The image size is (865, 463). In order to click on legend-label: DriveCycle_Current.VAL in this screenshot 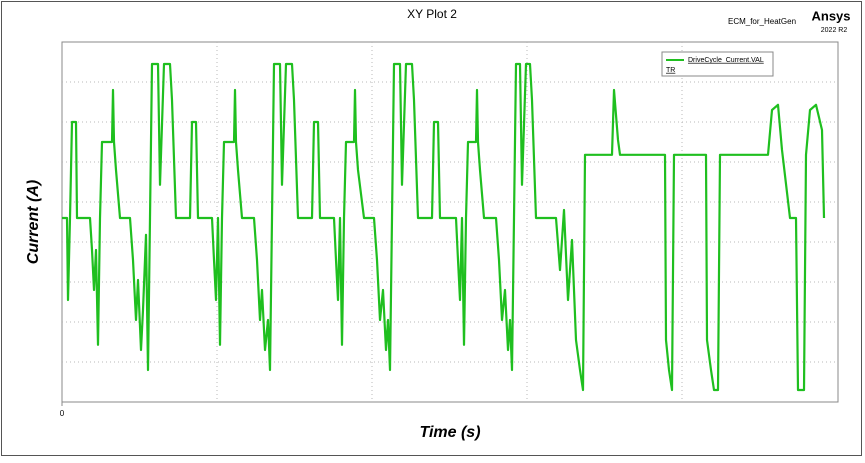, I will do `click(726, 60)`.